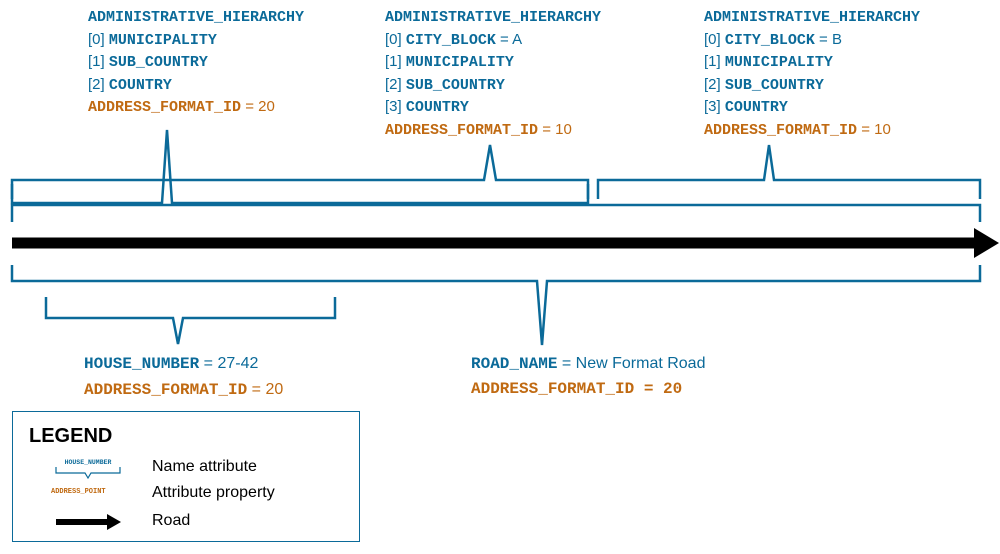  What do you see at coordinates (213, 492) in the screenshot?
I see `legend-attr-prop-label: Attribute property` at bounding box center [213, 492].